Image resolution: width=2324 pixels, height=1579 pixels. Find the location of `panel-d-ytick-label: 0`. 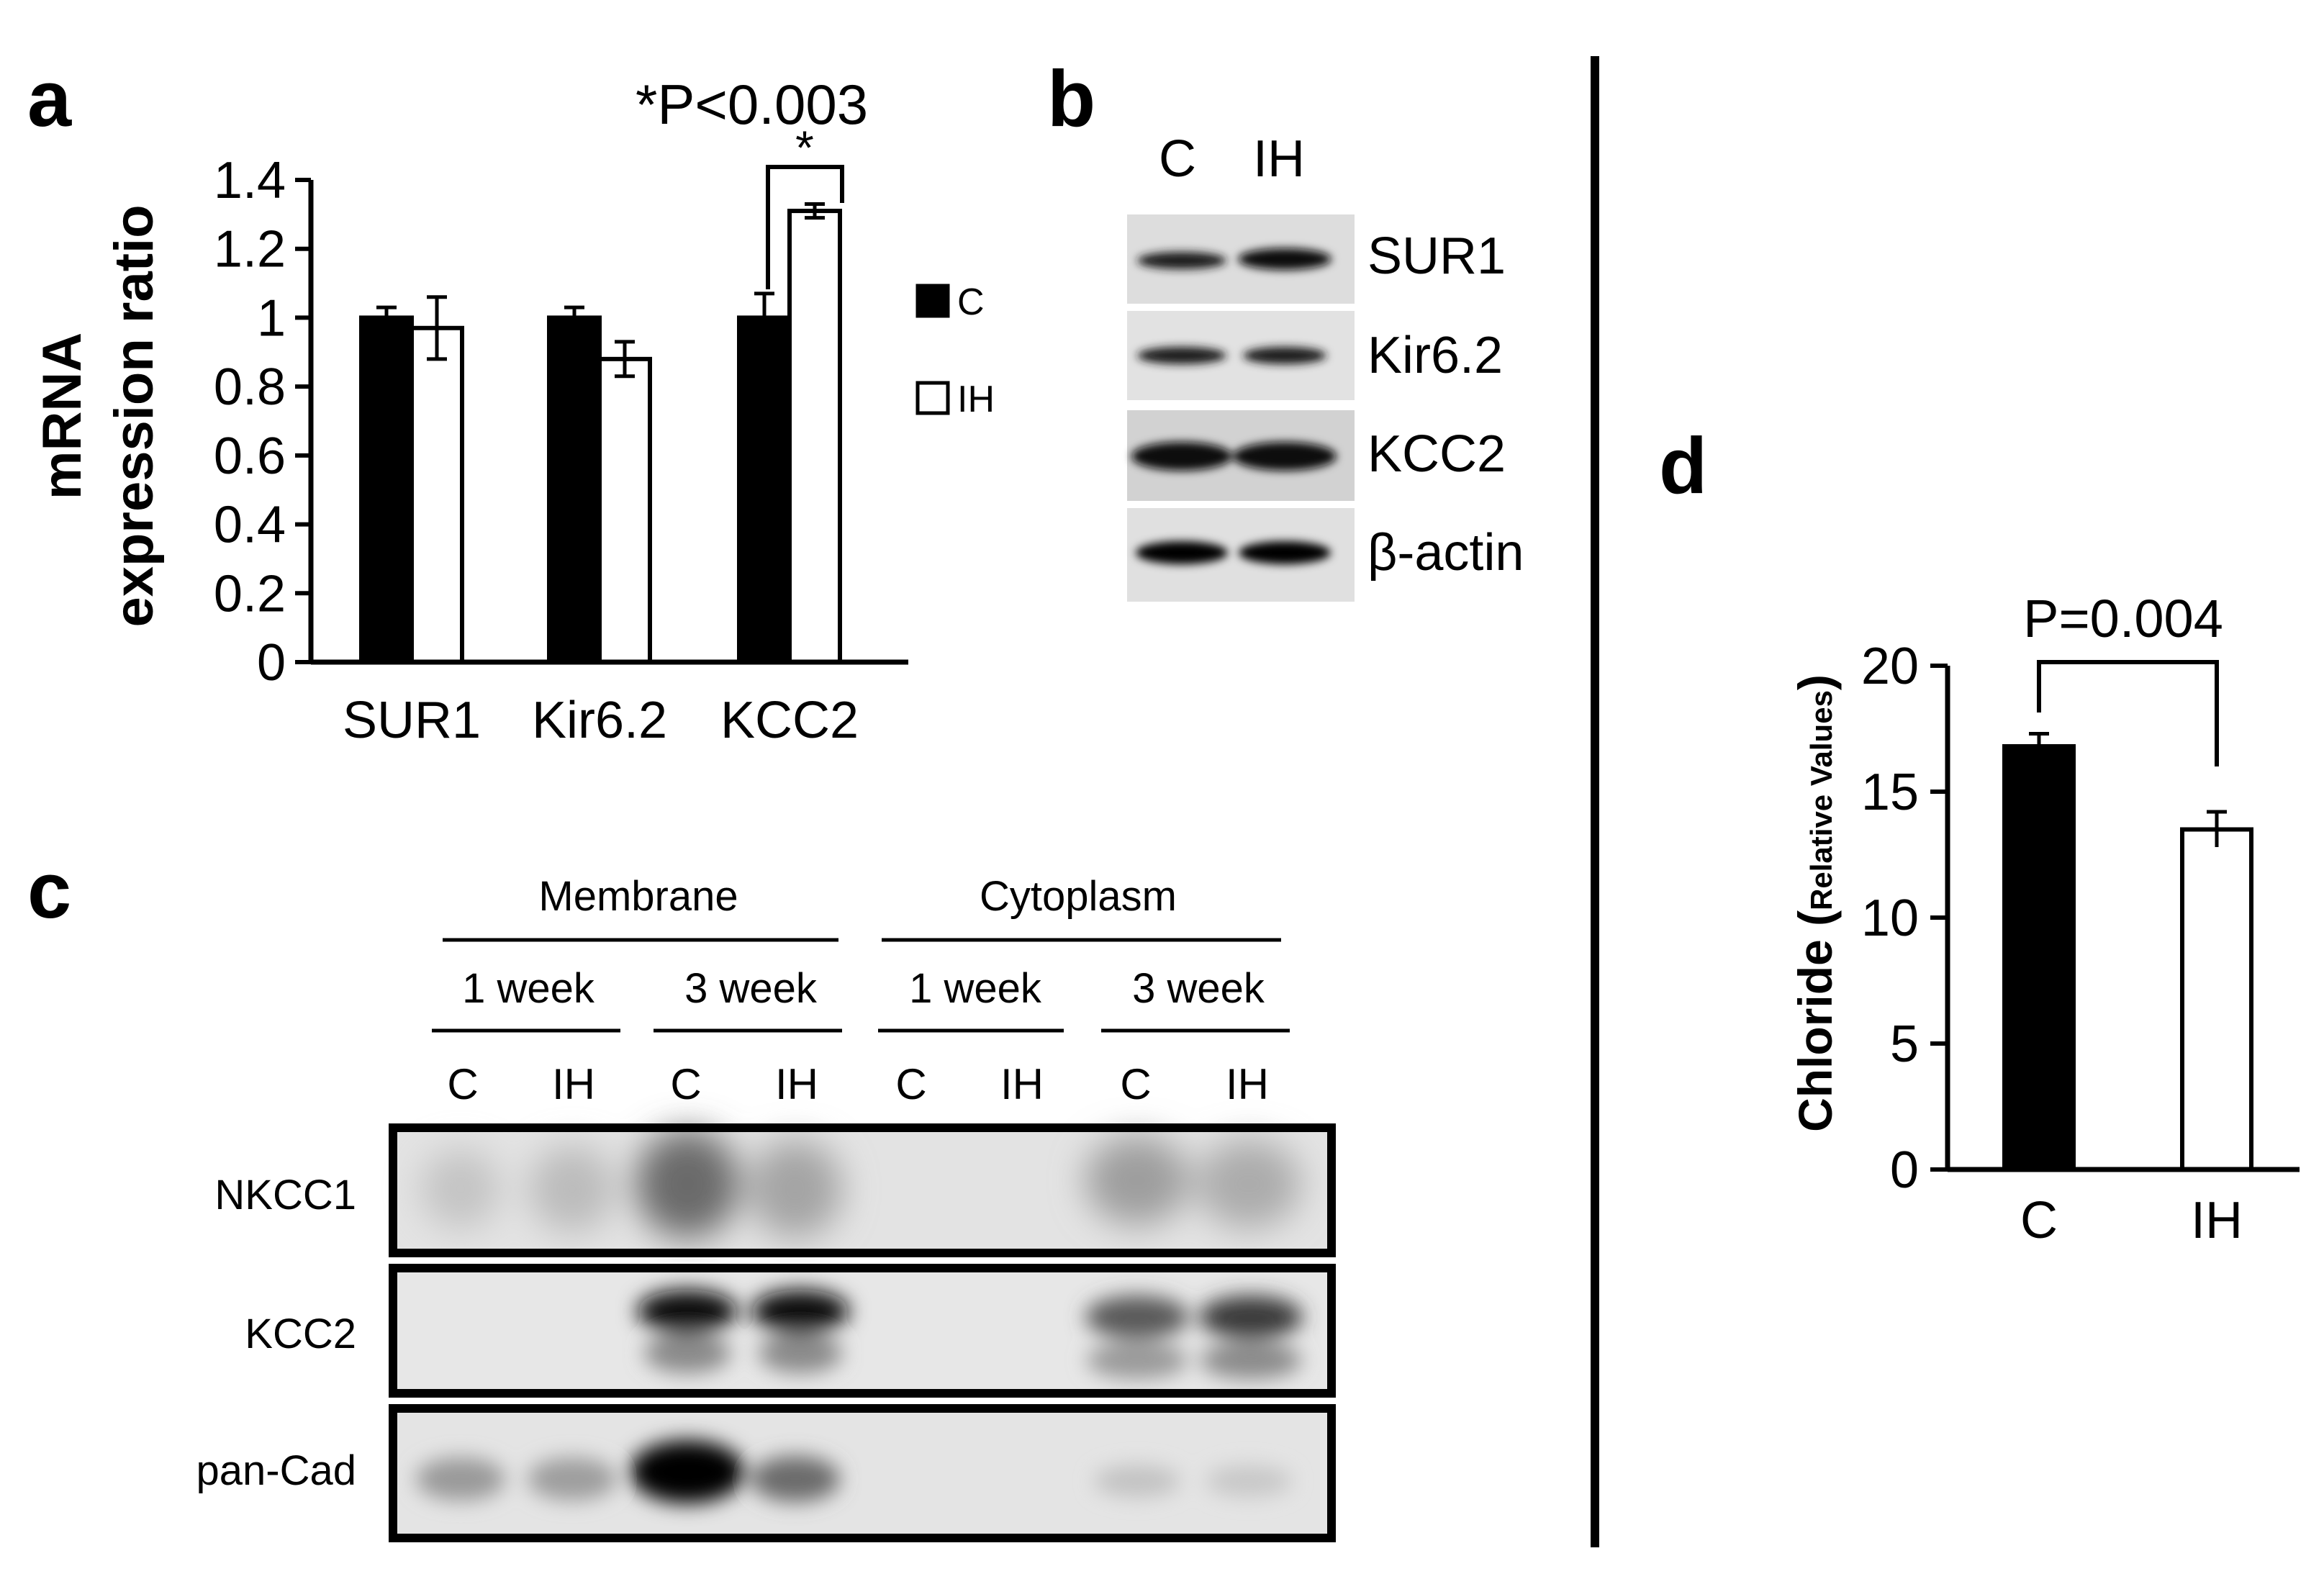

panel-d-ytick-label: 0 is located at coordinates (1904, 1170).